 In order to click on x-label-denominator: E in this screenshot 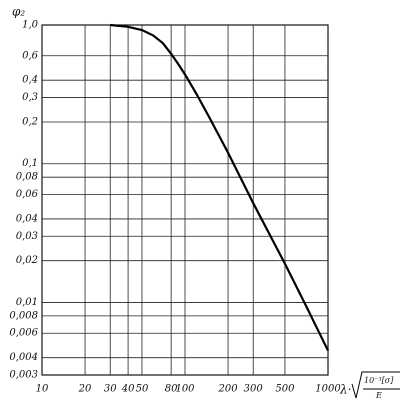, I will do `click(378, 395)`.